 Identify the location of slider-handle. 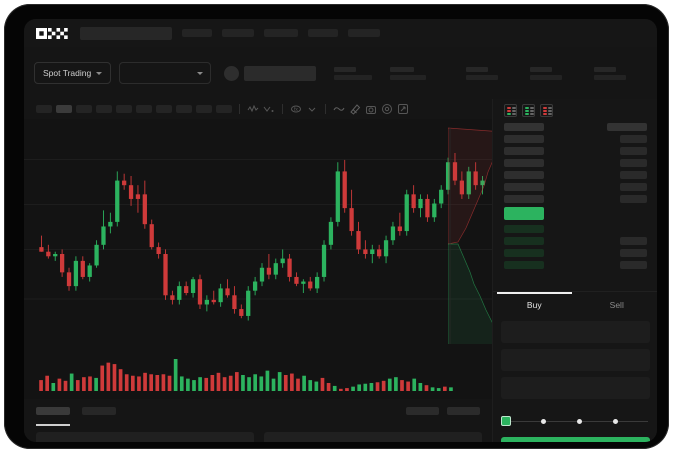
(506, 421).